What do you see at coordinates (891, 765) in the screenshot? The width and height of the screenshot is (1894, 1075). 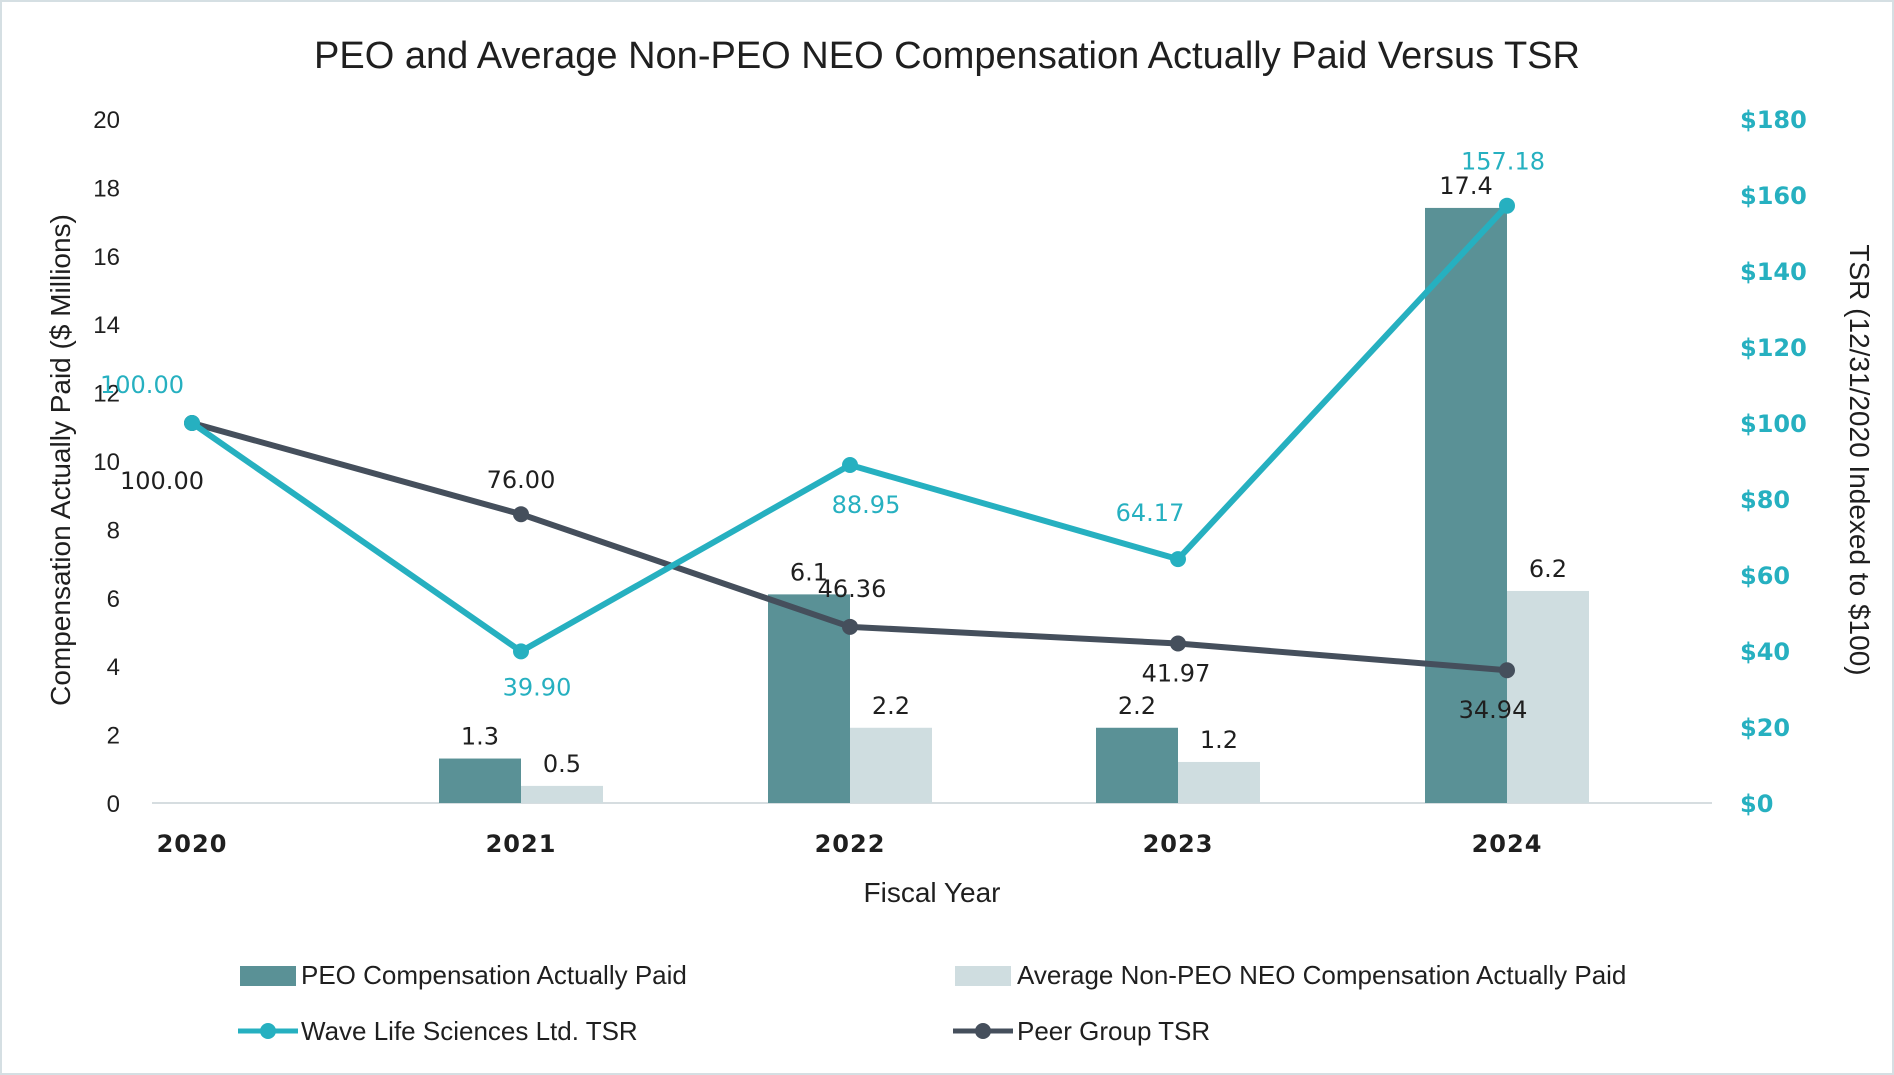 I see `bar-average-non-peo-neo-compensation-actually-paid-2022` at bounding box center [891, 765].